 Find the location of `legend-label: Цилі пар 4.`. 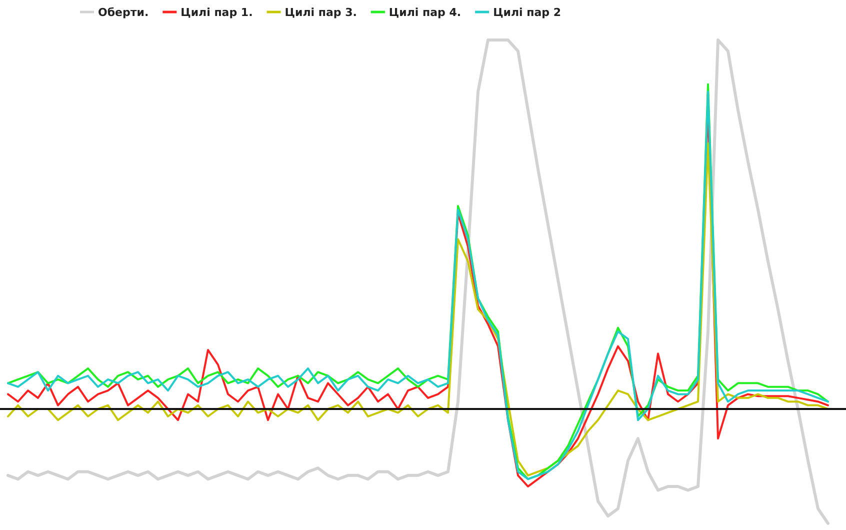

legend-label: Цилі пар 4. is located at coordinates (425, 12).